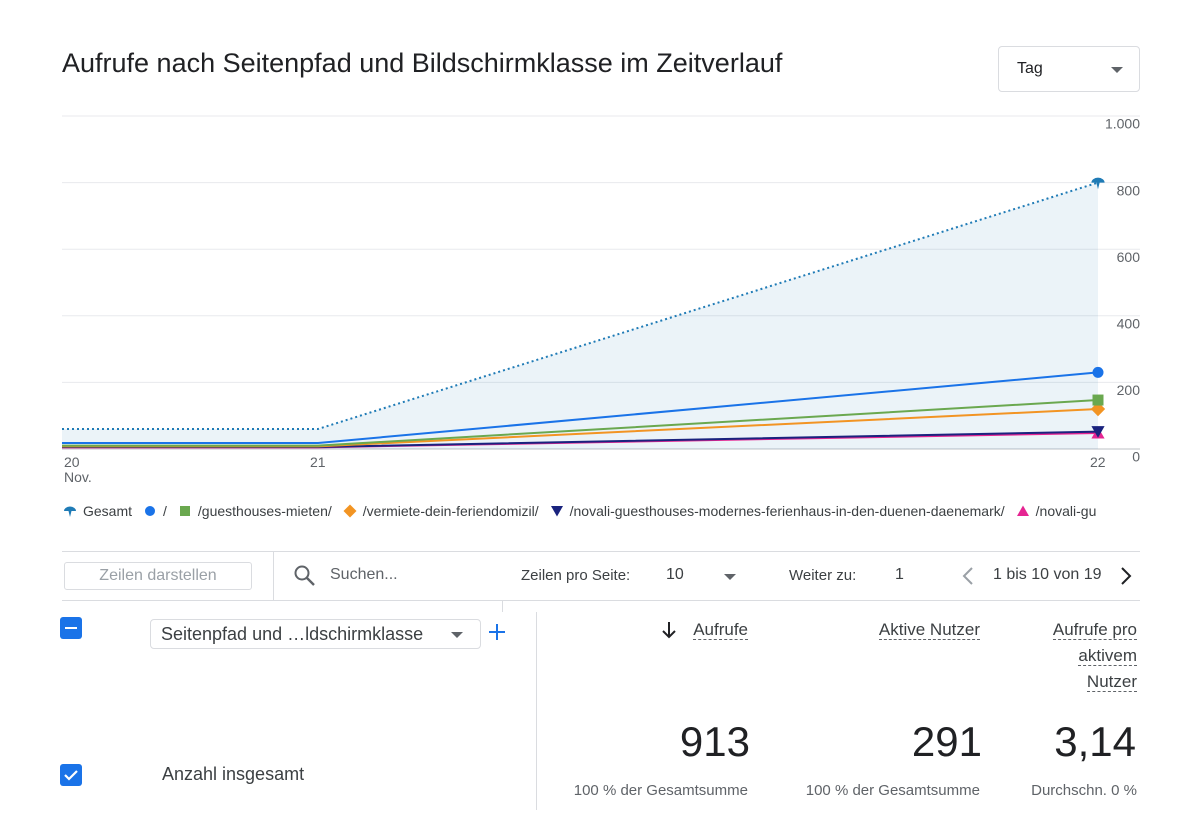  Describe the element at coordinates (108, 511) in the screenshot. I see `legend-label: Gesamt` at that location.